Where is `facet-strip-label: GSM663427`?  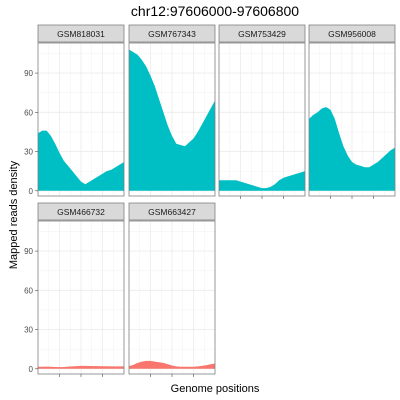 facet-strip-label: GSM663427 is located at coordinates (172, 212).